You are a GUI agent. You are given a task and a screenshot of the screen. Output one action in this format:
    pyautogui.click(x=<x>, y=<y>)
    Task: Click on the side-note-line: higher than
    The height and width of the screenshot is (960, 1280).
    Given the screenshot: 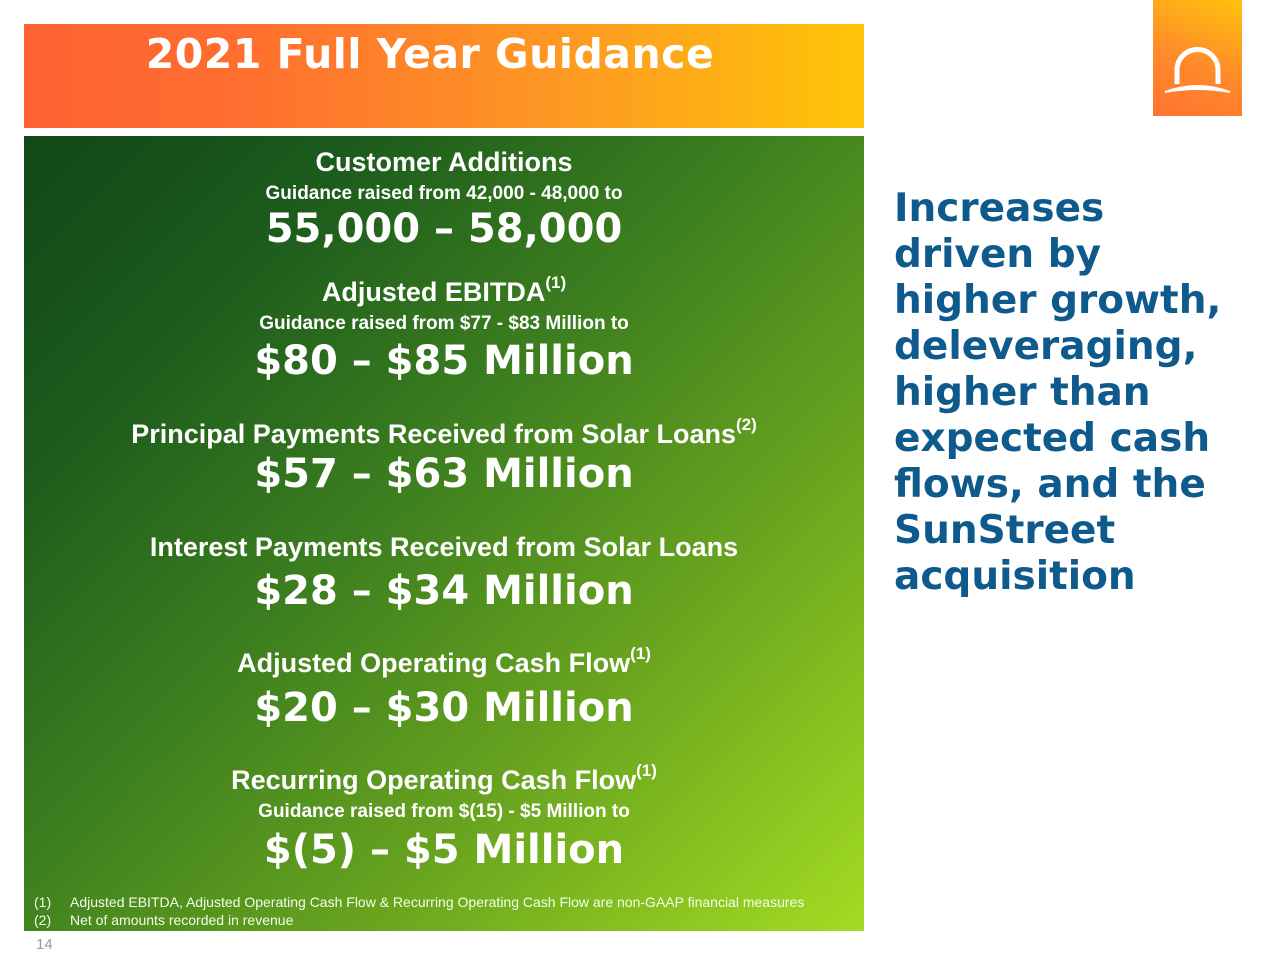 What is the action you would take?
    pyautogui.click(x=1022, y=392)
    